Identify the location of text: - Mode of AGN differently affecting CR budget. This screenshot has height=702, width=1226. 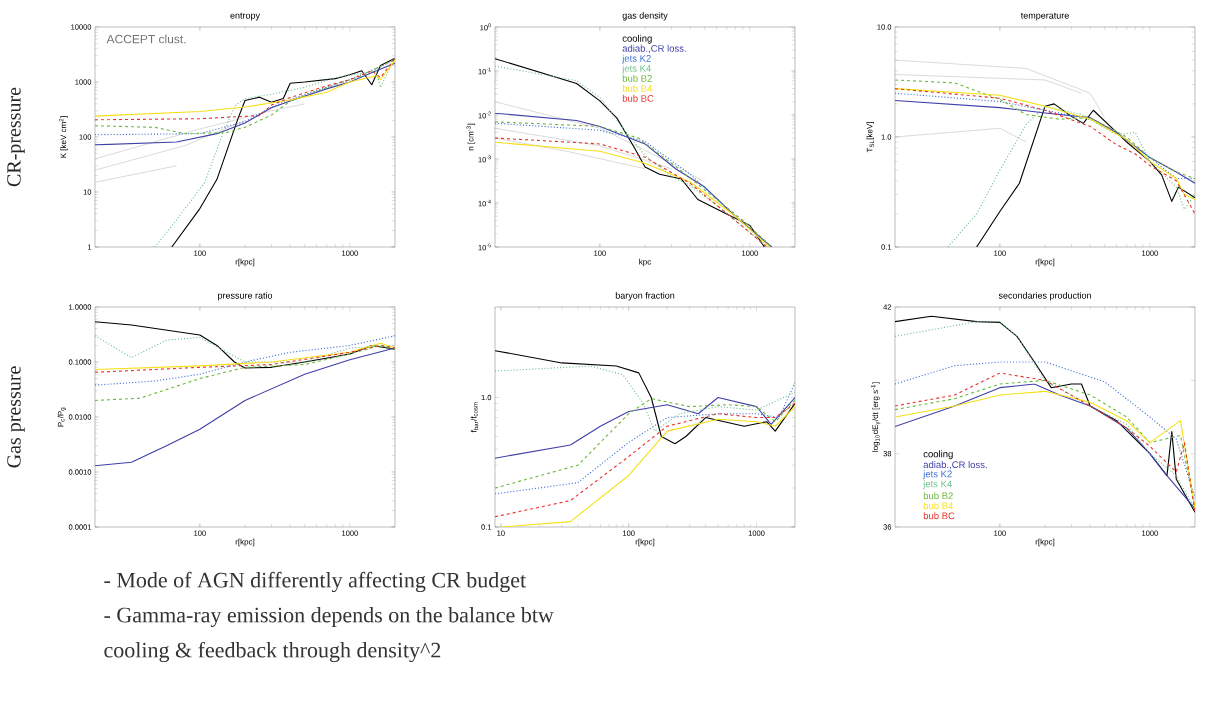
(315, 582).